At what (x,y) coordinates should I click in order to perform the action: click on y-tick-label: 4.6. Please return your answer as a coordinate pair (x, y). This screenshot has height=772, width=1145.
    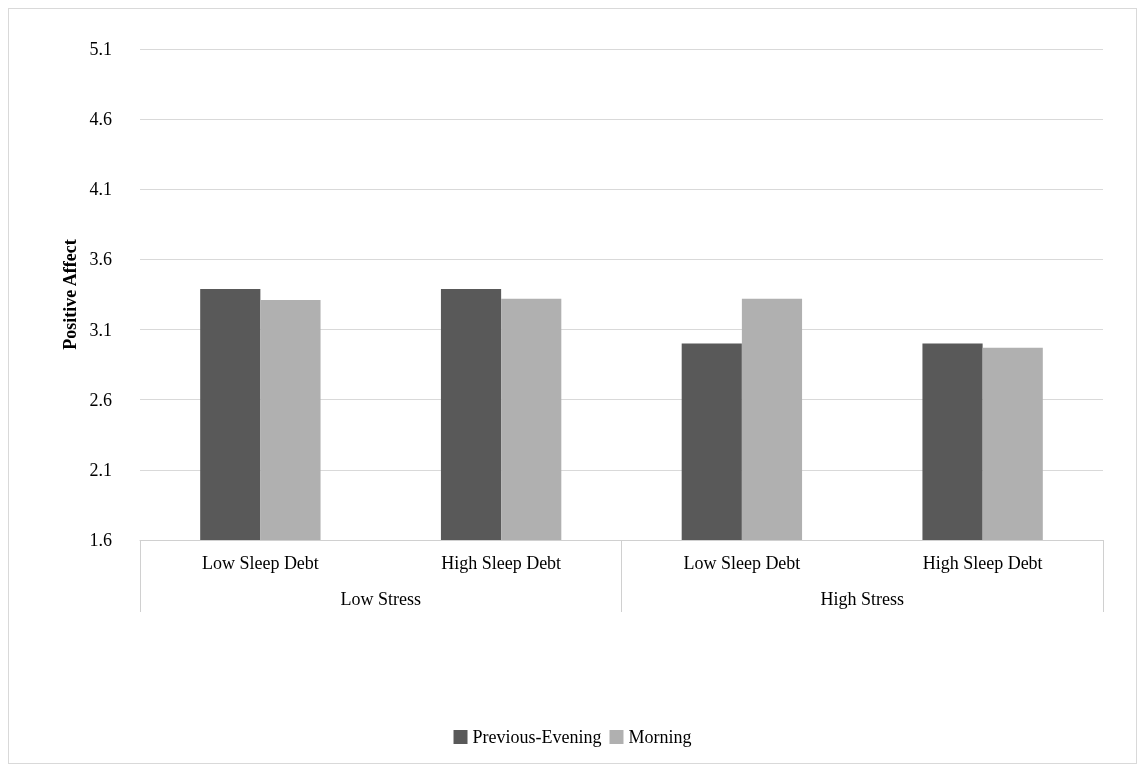
    Looking at the image, I should click on (100, 119).